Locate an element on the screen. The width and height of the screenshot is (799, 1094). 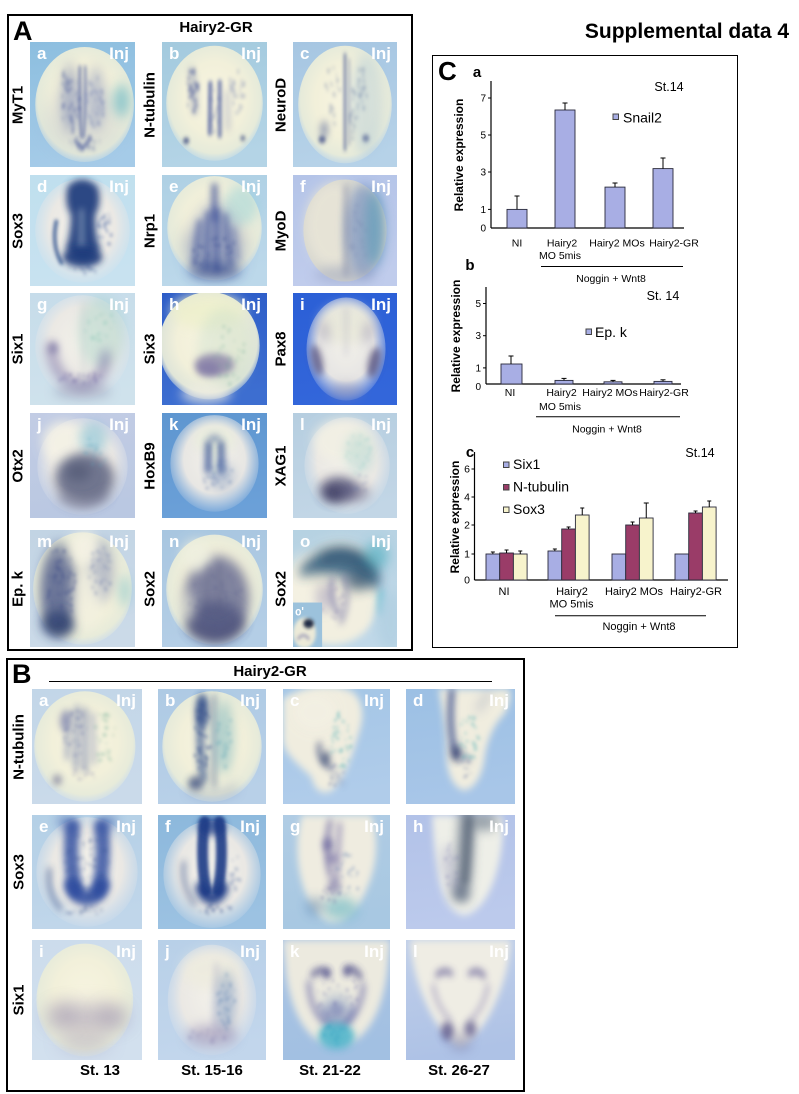
svg-text: b is located at coordinates (469, 265).